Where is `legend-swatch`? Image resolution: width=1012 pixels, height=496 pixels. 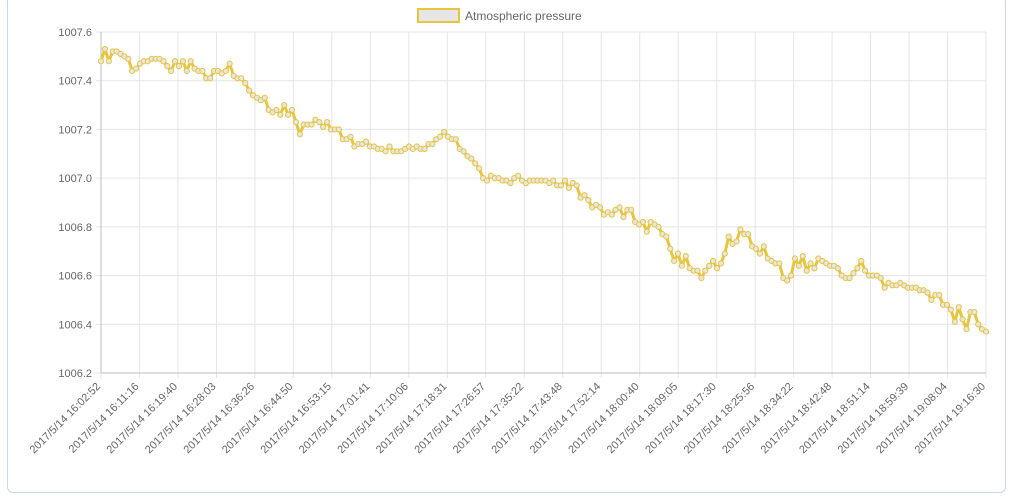
legend-swatch is located at coordinates (438, 15).